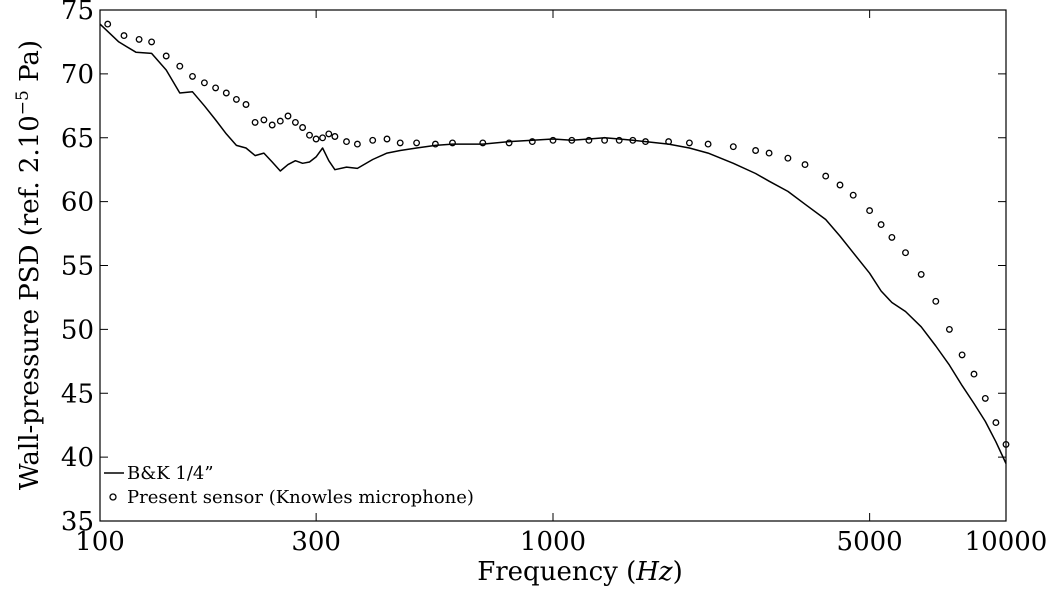  I want to click on legend-label-bk: B&K 1/4”, so click(170, 473).